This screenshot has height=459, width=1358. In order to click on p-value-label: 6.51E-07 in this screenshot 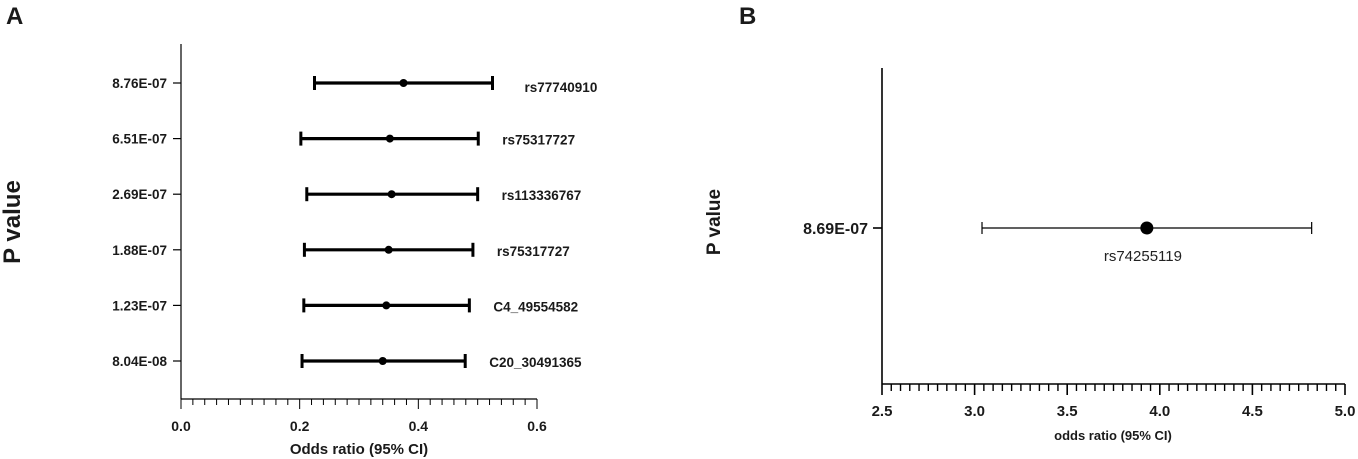, I will do `click(139, 139)`.